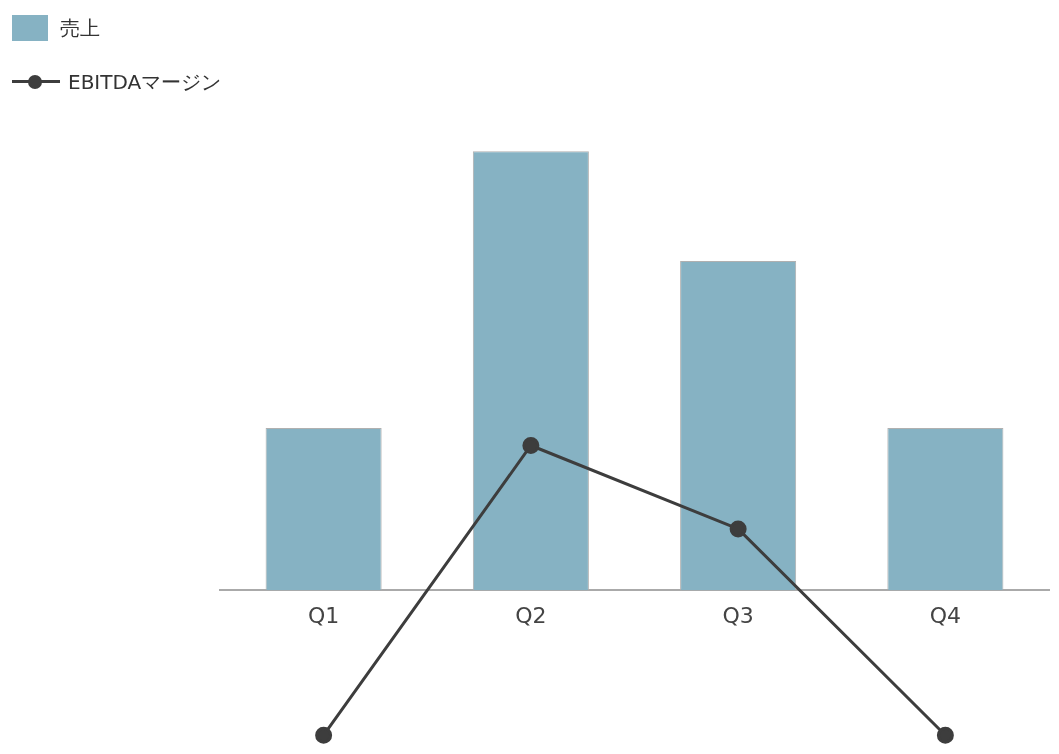 The width and height of the screenshot is (1059, 754). I want to click on x-tick-label: Q2, so click(531, 616).